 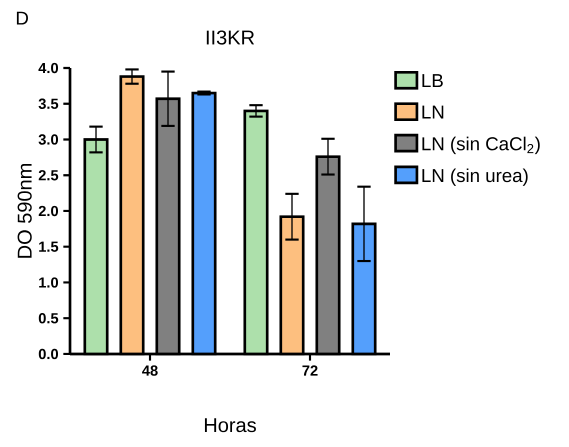 I want to click on y-tick-label: 3.0, so click(x=48, y=139).